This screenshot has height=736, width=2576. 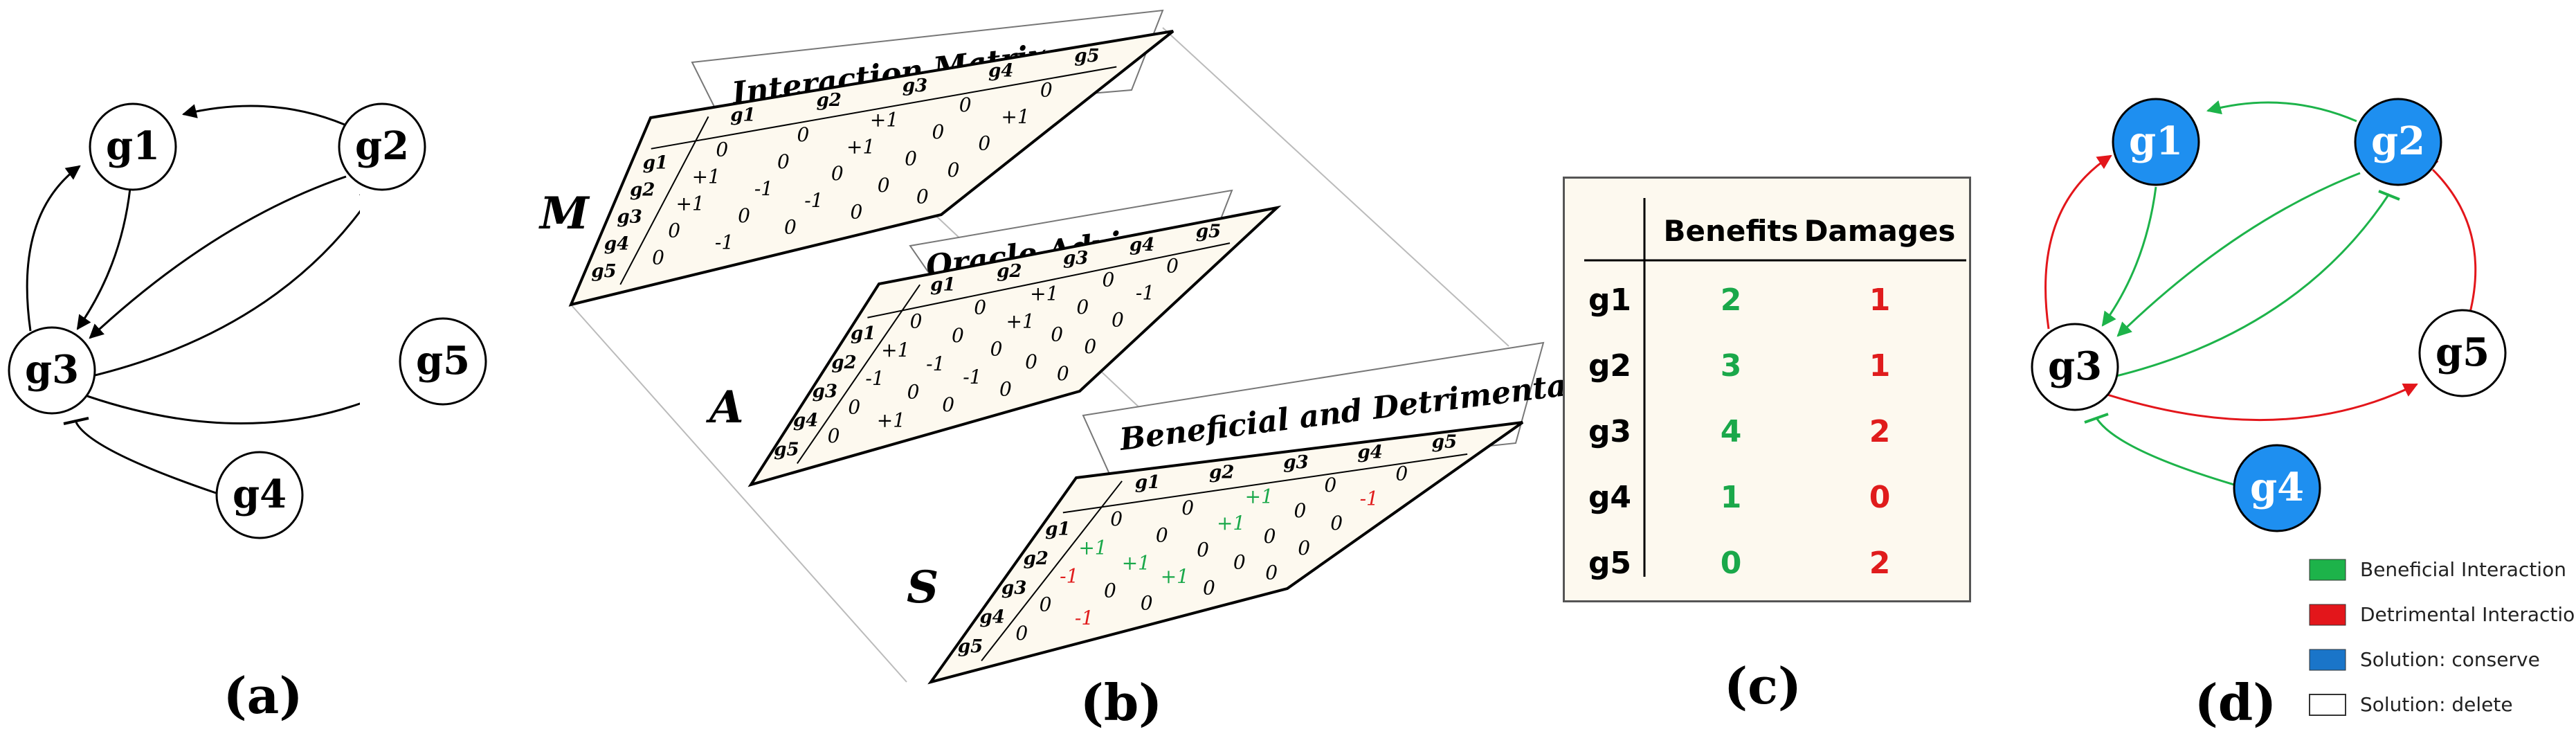 I want to click on row-benefits: 0, so click(x=1731, y=563).